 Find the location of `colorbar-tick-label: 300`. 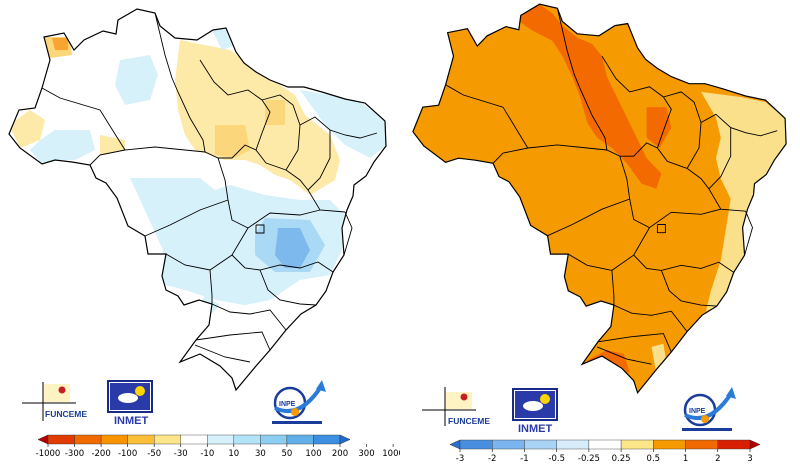

colorbar-tick-label: 300 is located at coordinates (366, 454).